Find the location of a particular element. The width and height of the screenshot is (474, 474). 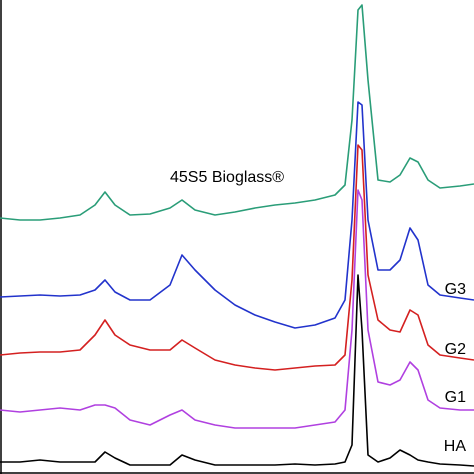

series-label: HA is located at coordinates (455, 446).